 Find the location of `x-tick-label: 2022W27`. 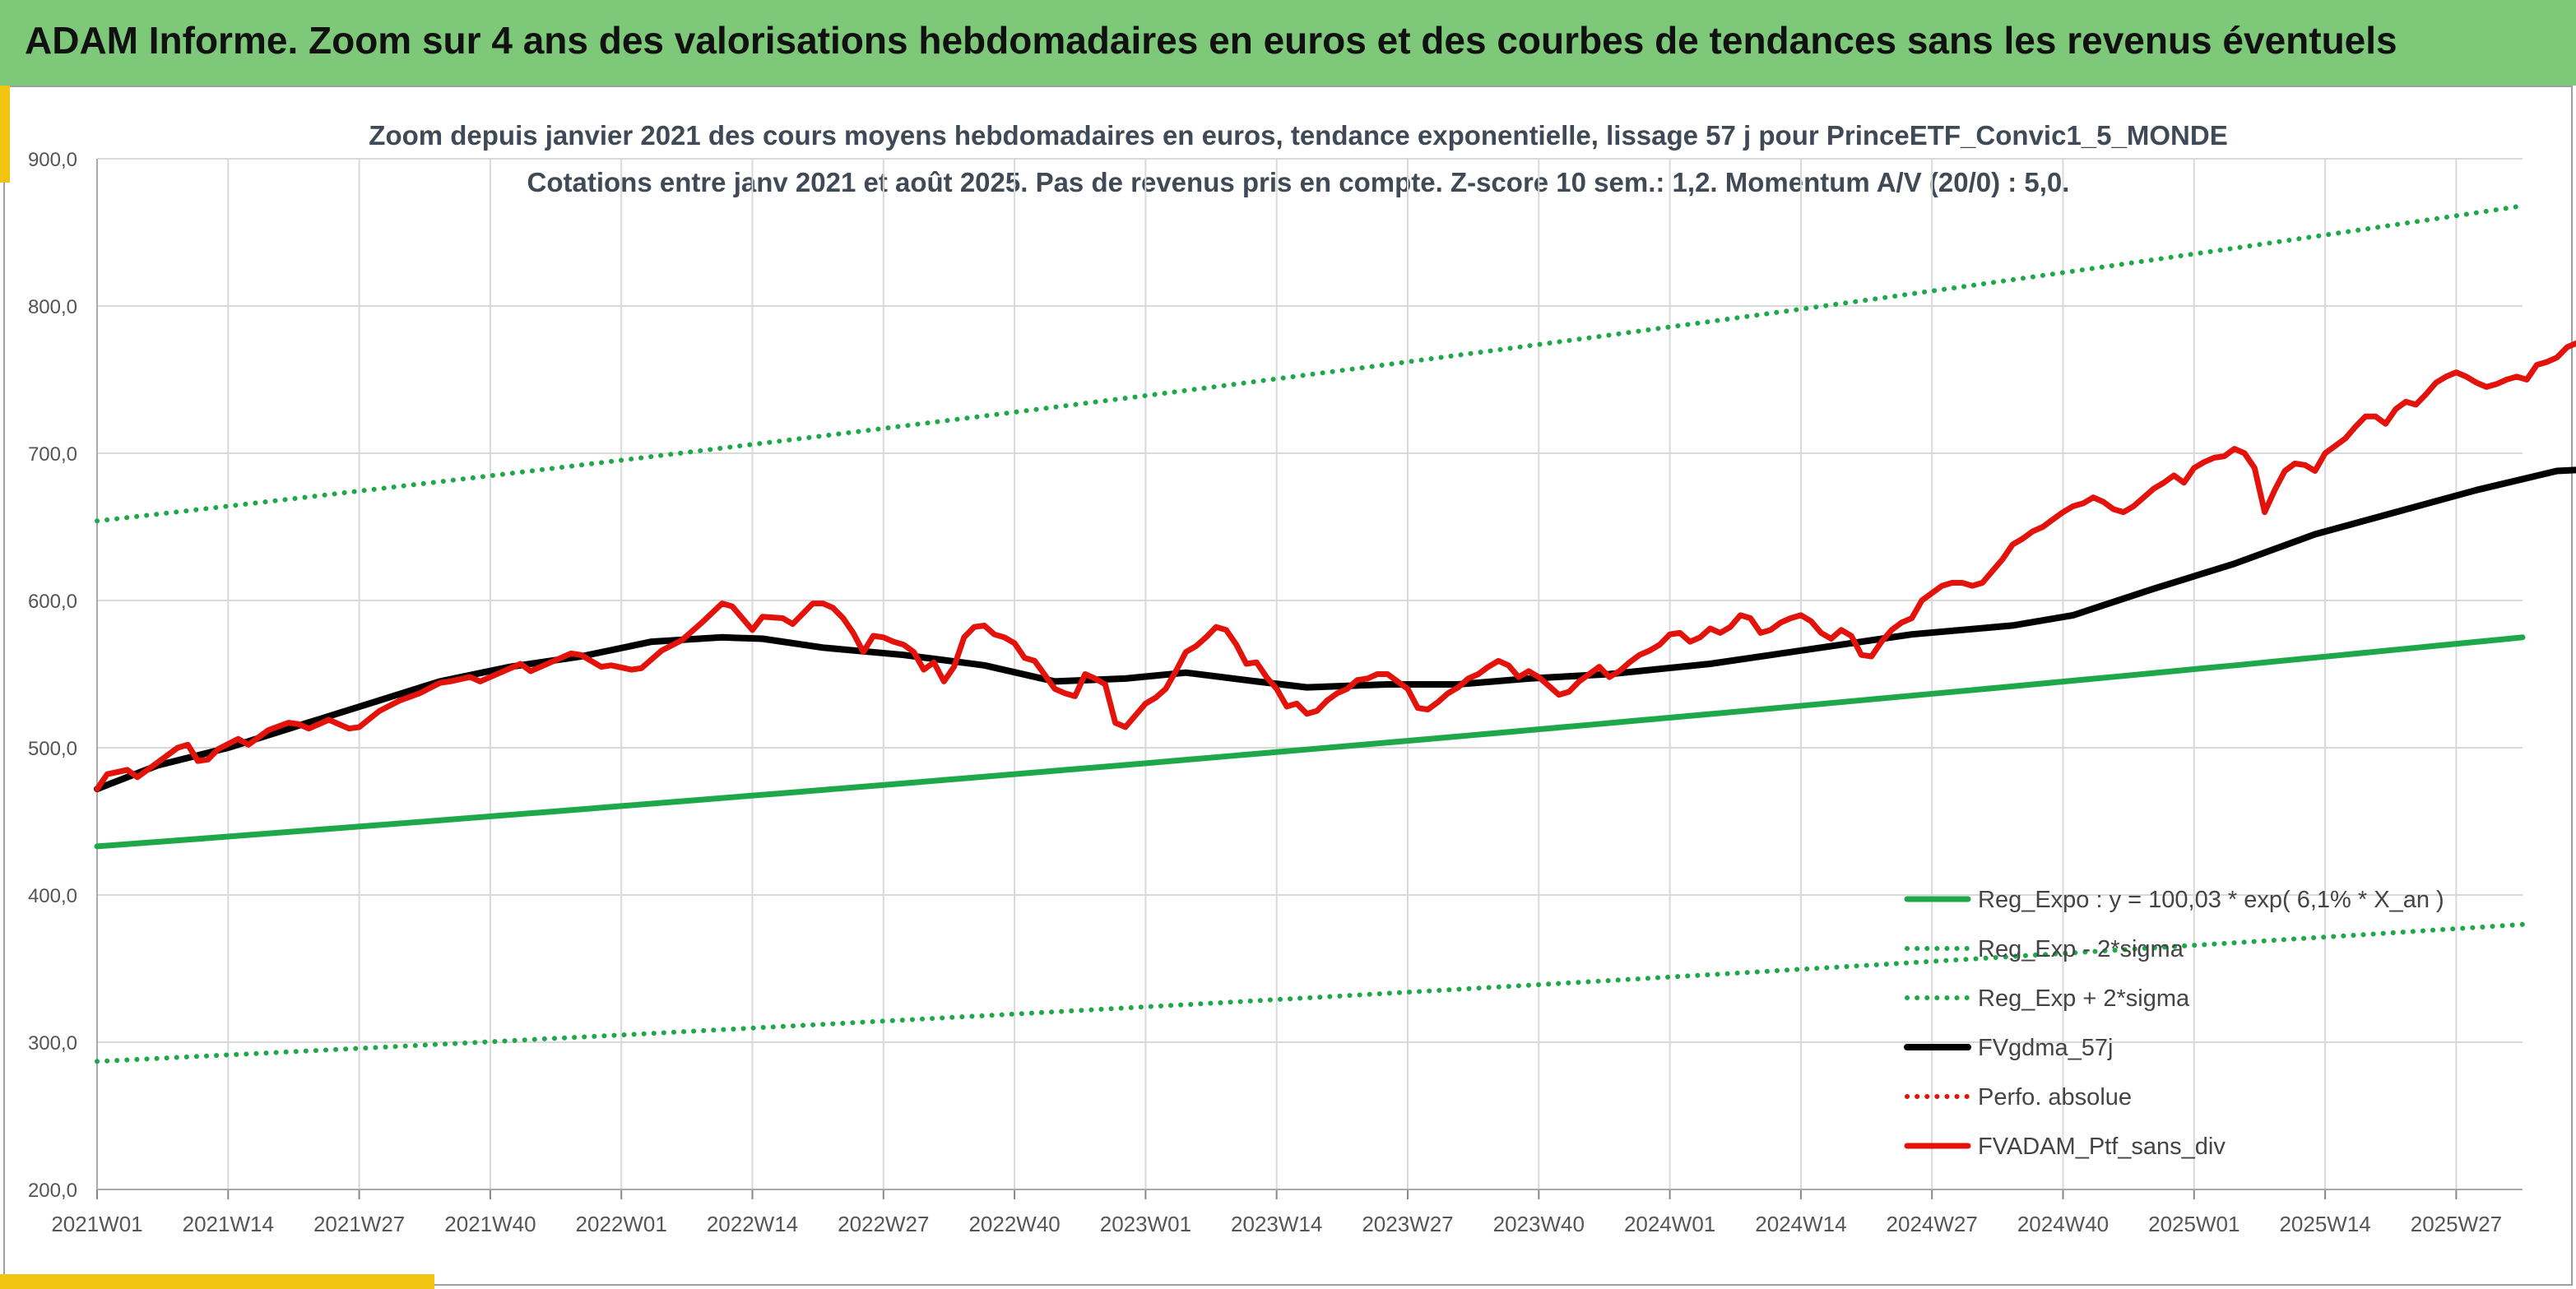

x-tick-label: 2022W27 is located at coordinates (883, 1224).